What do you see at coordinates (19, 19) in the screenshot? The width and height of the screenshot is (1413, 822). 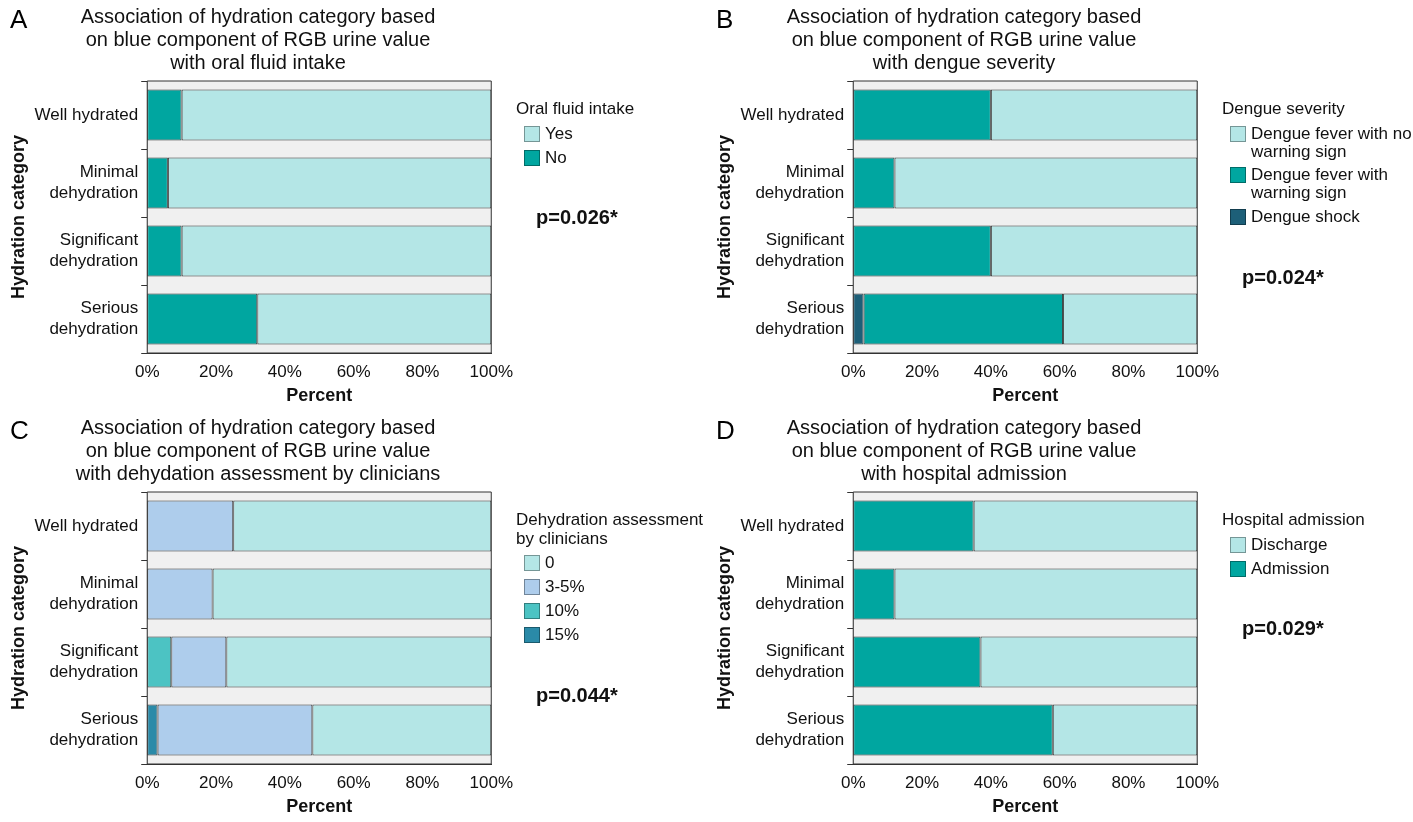 I see `text: A` at bounding box center [19, 19].